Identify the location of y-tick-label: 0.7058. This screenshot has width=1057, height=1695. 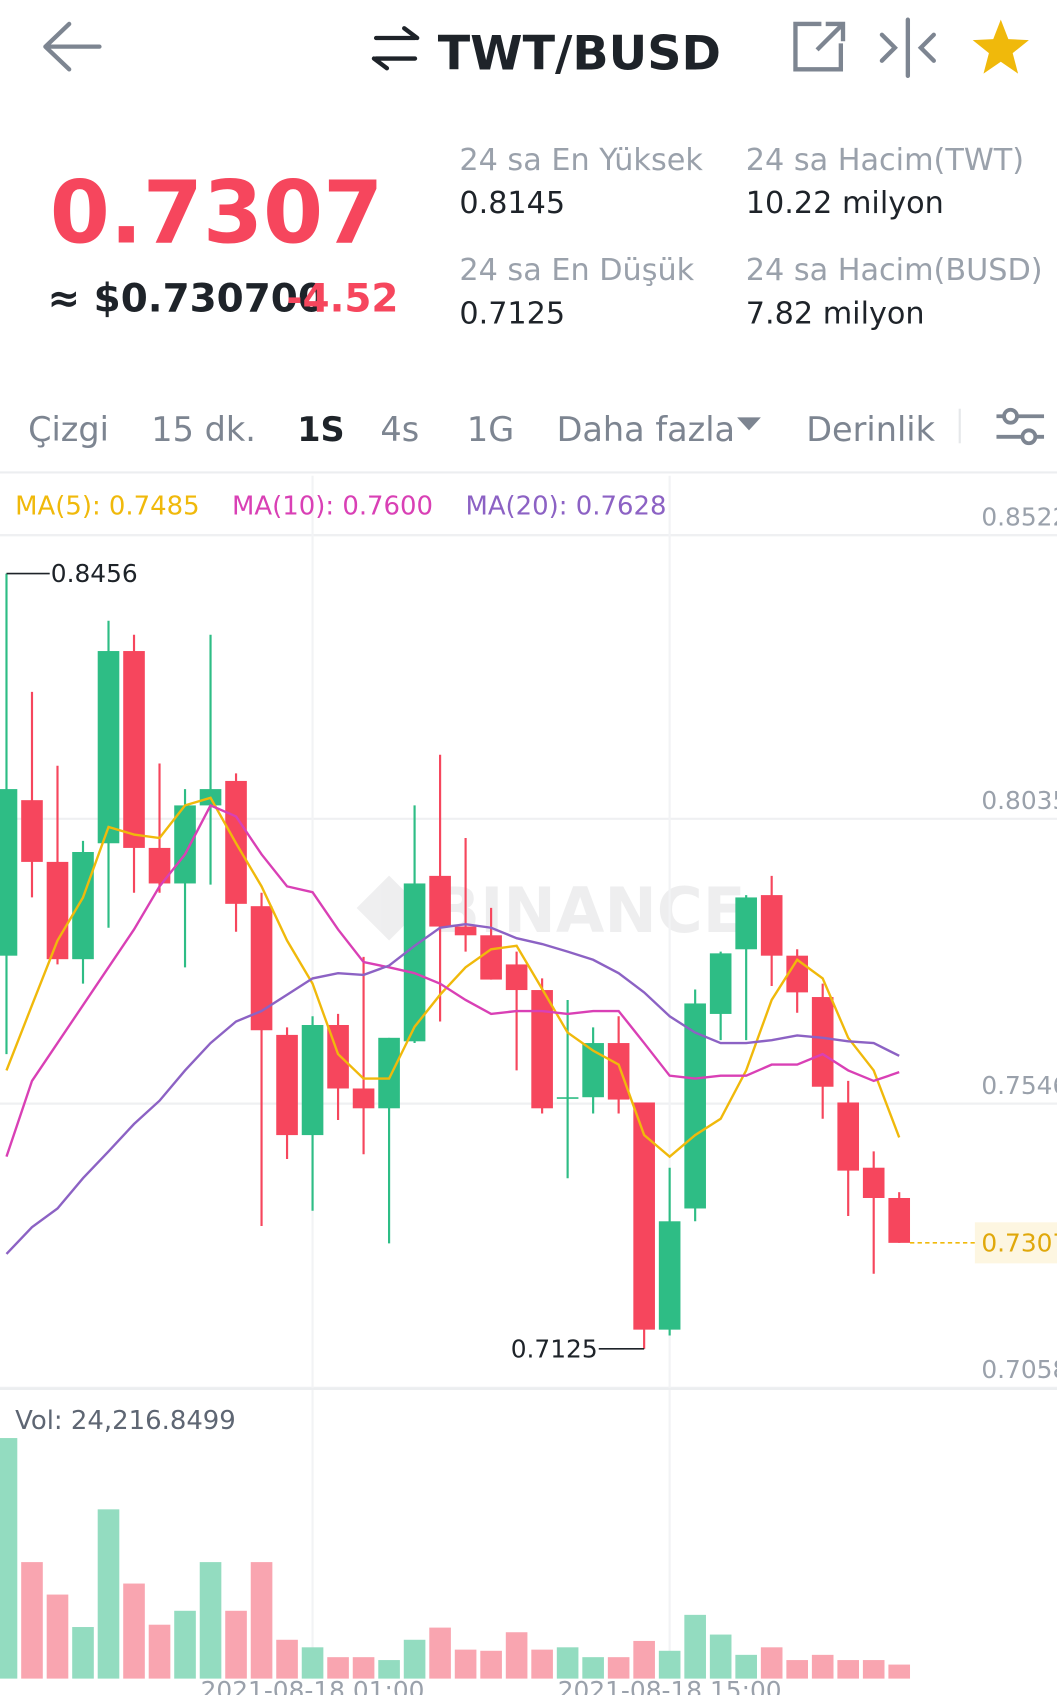
(1019, 1369).